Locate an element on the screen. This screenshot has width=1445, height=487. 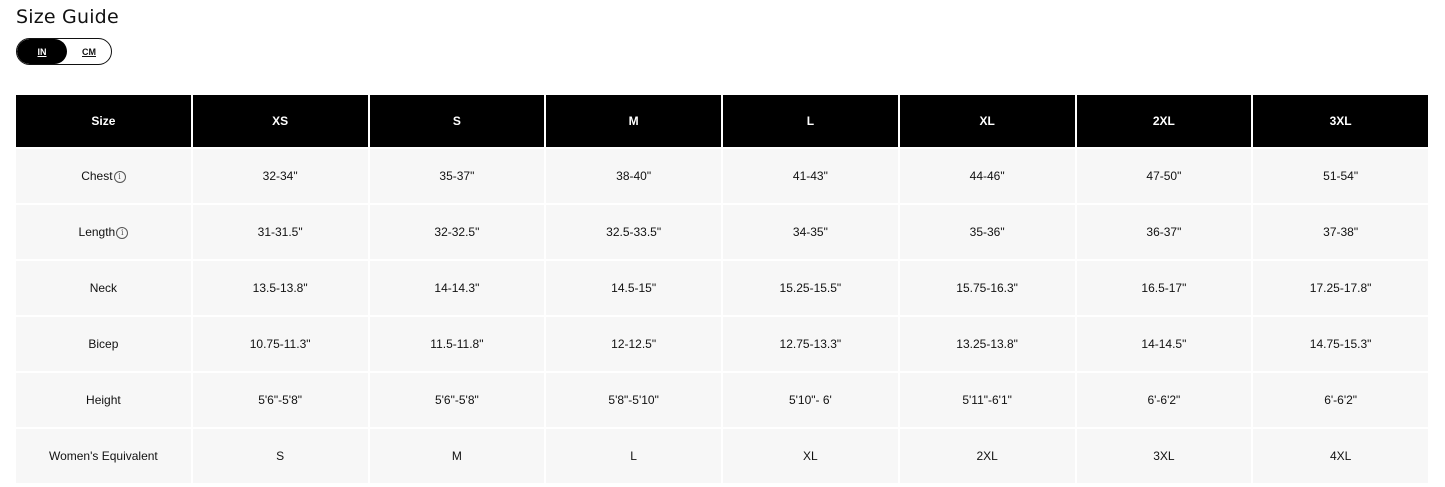
table-cell: 13.25-13.8" is located at coordinates (987, 344).